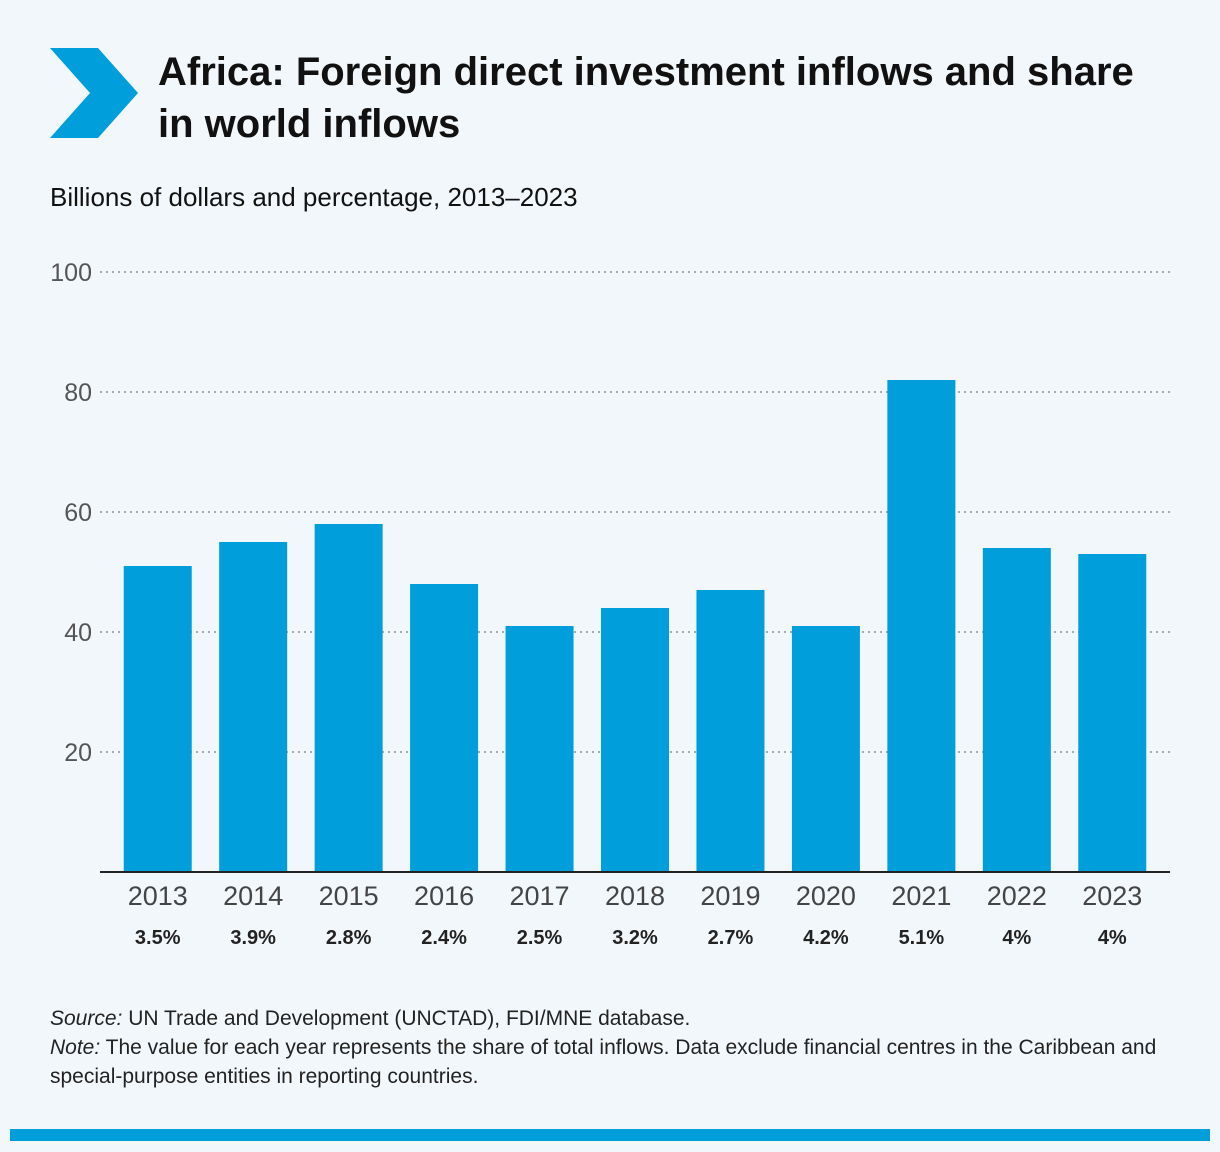 This screenshot has width=1220, height=1152. What do you see at coordinates (540, 938) in the screenshot?
I see `share-label: 2.5%` at bounding box center [540, 938].